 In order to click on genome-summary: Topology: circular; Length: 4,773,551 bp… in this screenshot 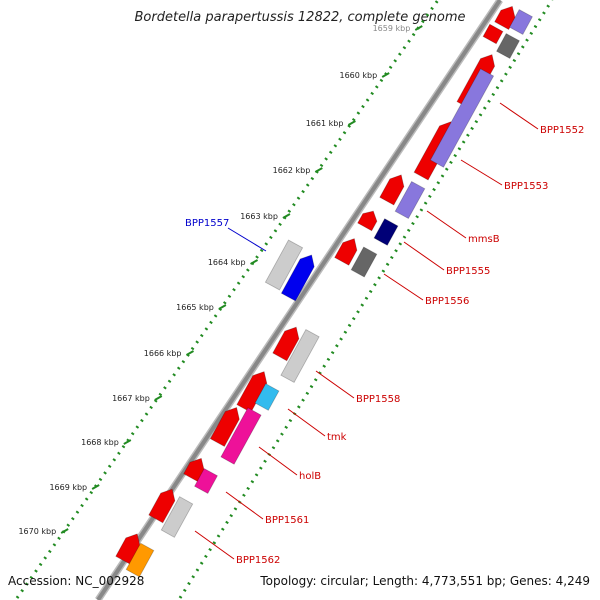, I will do `click(425, 581)`.